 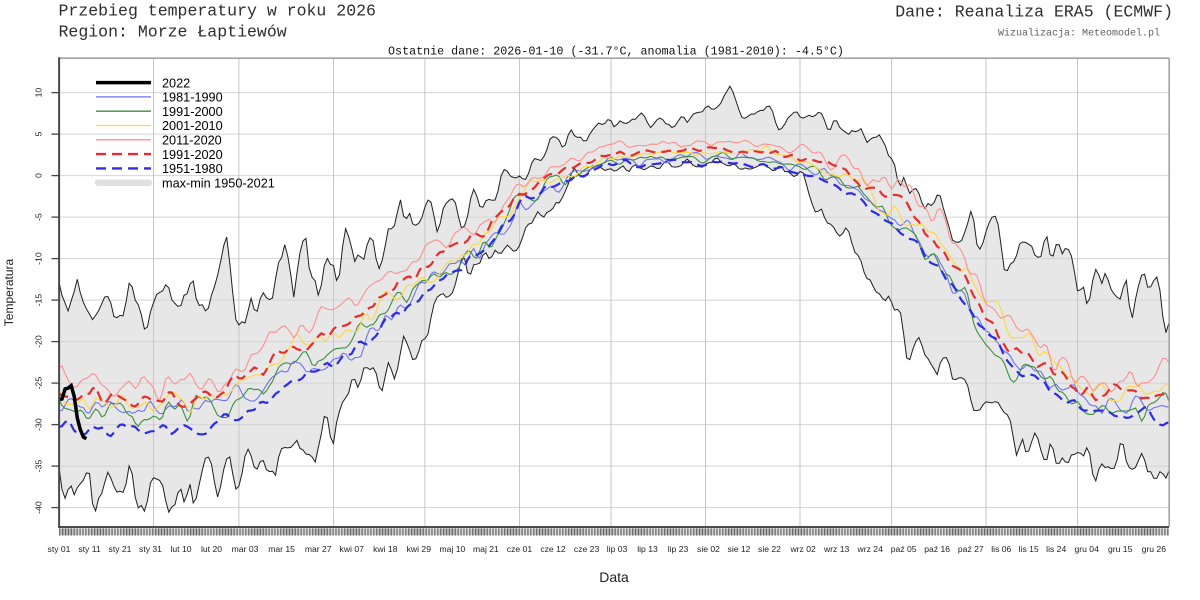 I want to click on svg-text: 2022, so click(x=176, y=83).